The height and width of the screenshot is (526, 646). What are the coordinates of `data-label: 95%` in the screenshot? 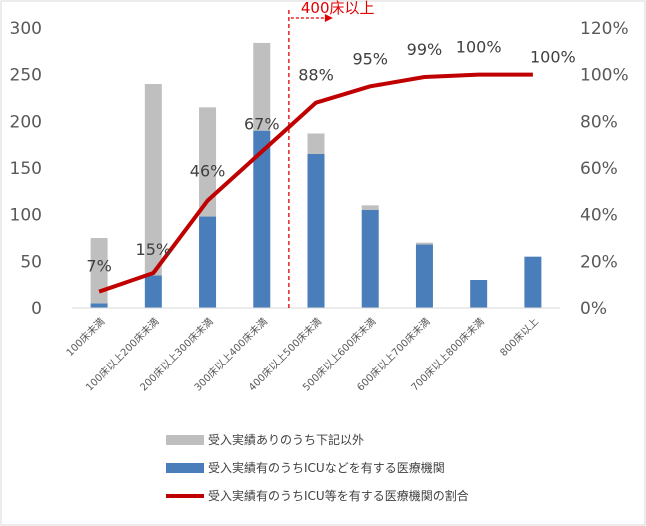 It's located at (370, 58).